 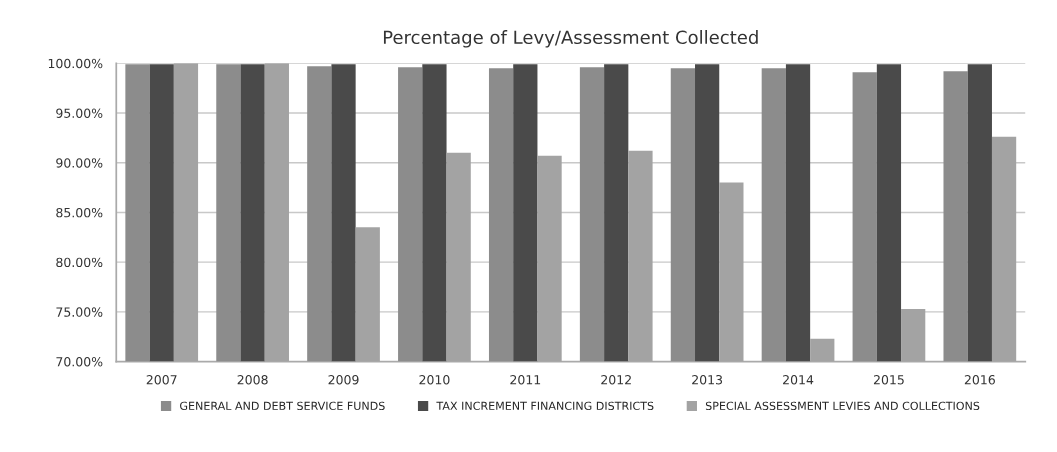 I want to click on y-tick-label: 75.00%, so click(x=79, y=312).